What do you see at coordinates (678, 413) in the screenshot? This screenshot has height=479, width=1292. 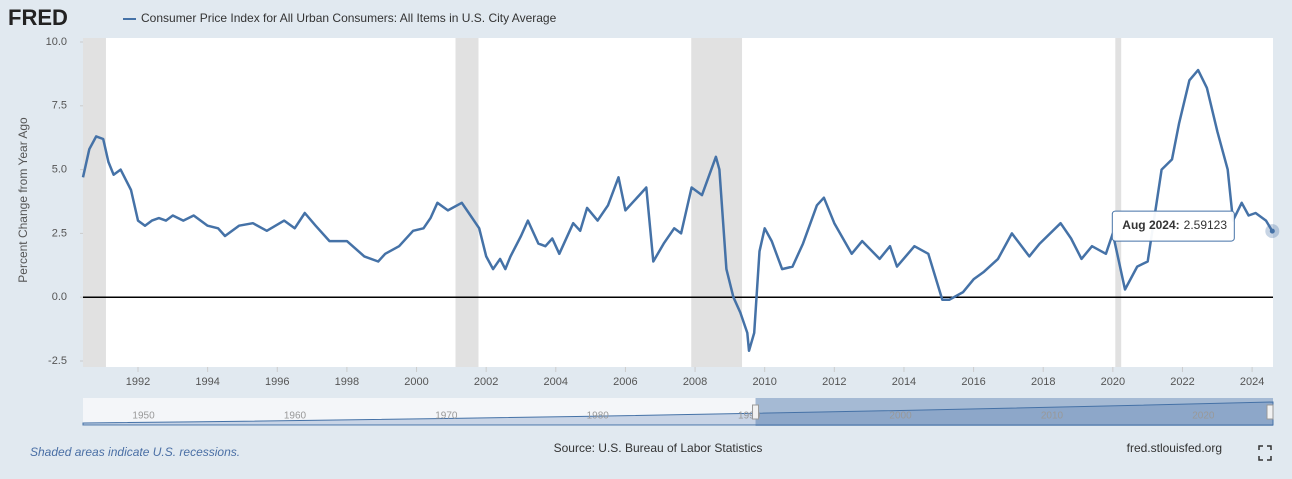 I see `navigator-area` at bounding box center [678, 413].